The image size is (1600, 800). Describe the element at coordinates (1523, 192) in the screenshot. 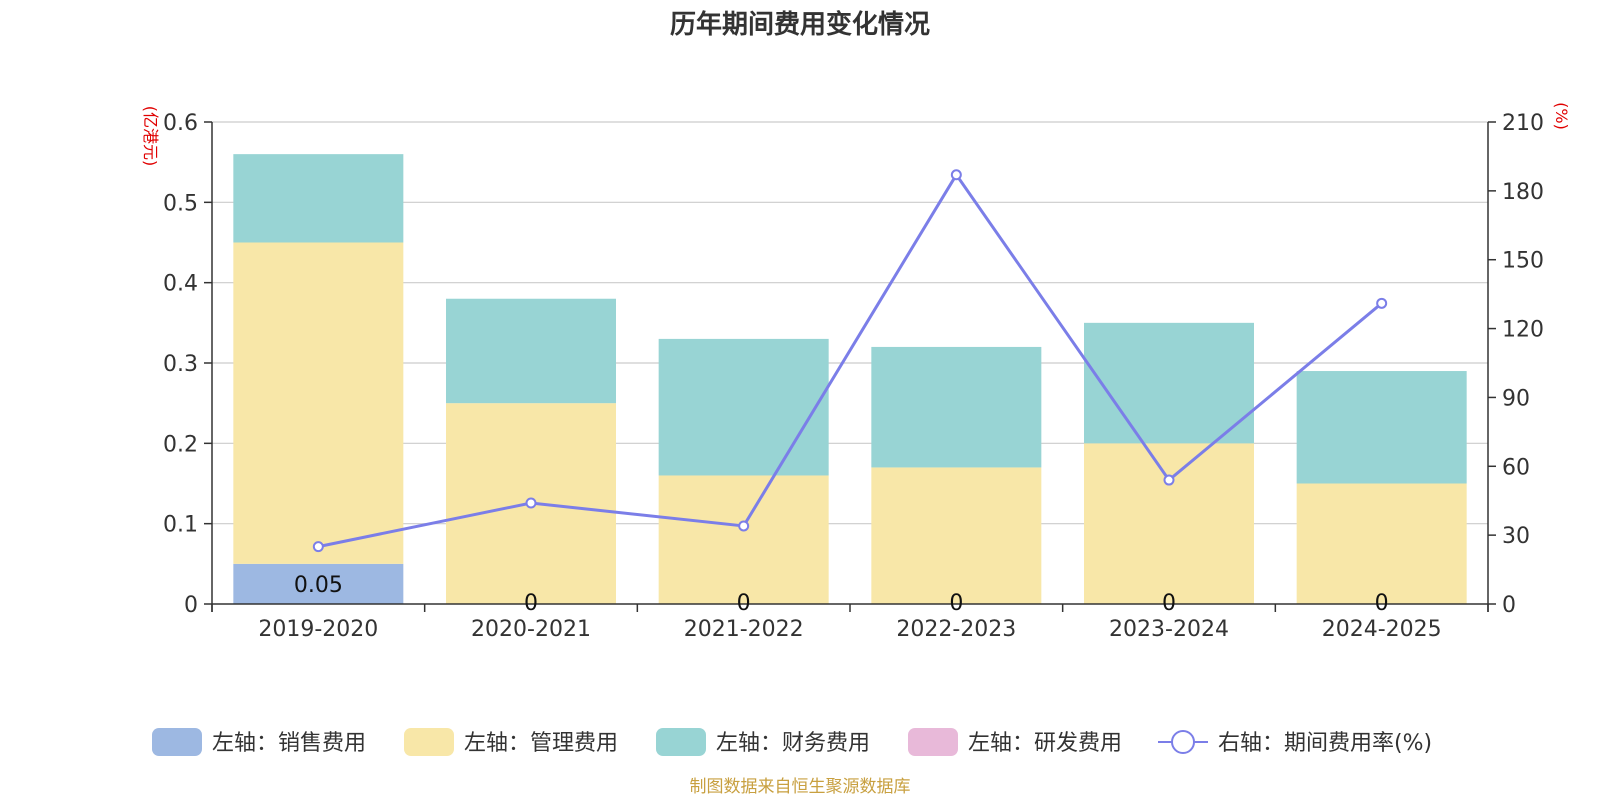

I see `right-tick-label: 180` at that location.